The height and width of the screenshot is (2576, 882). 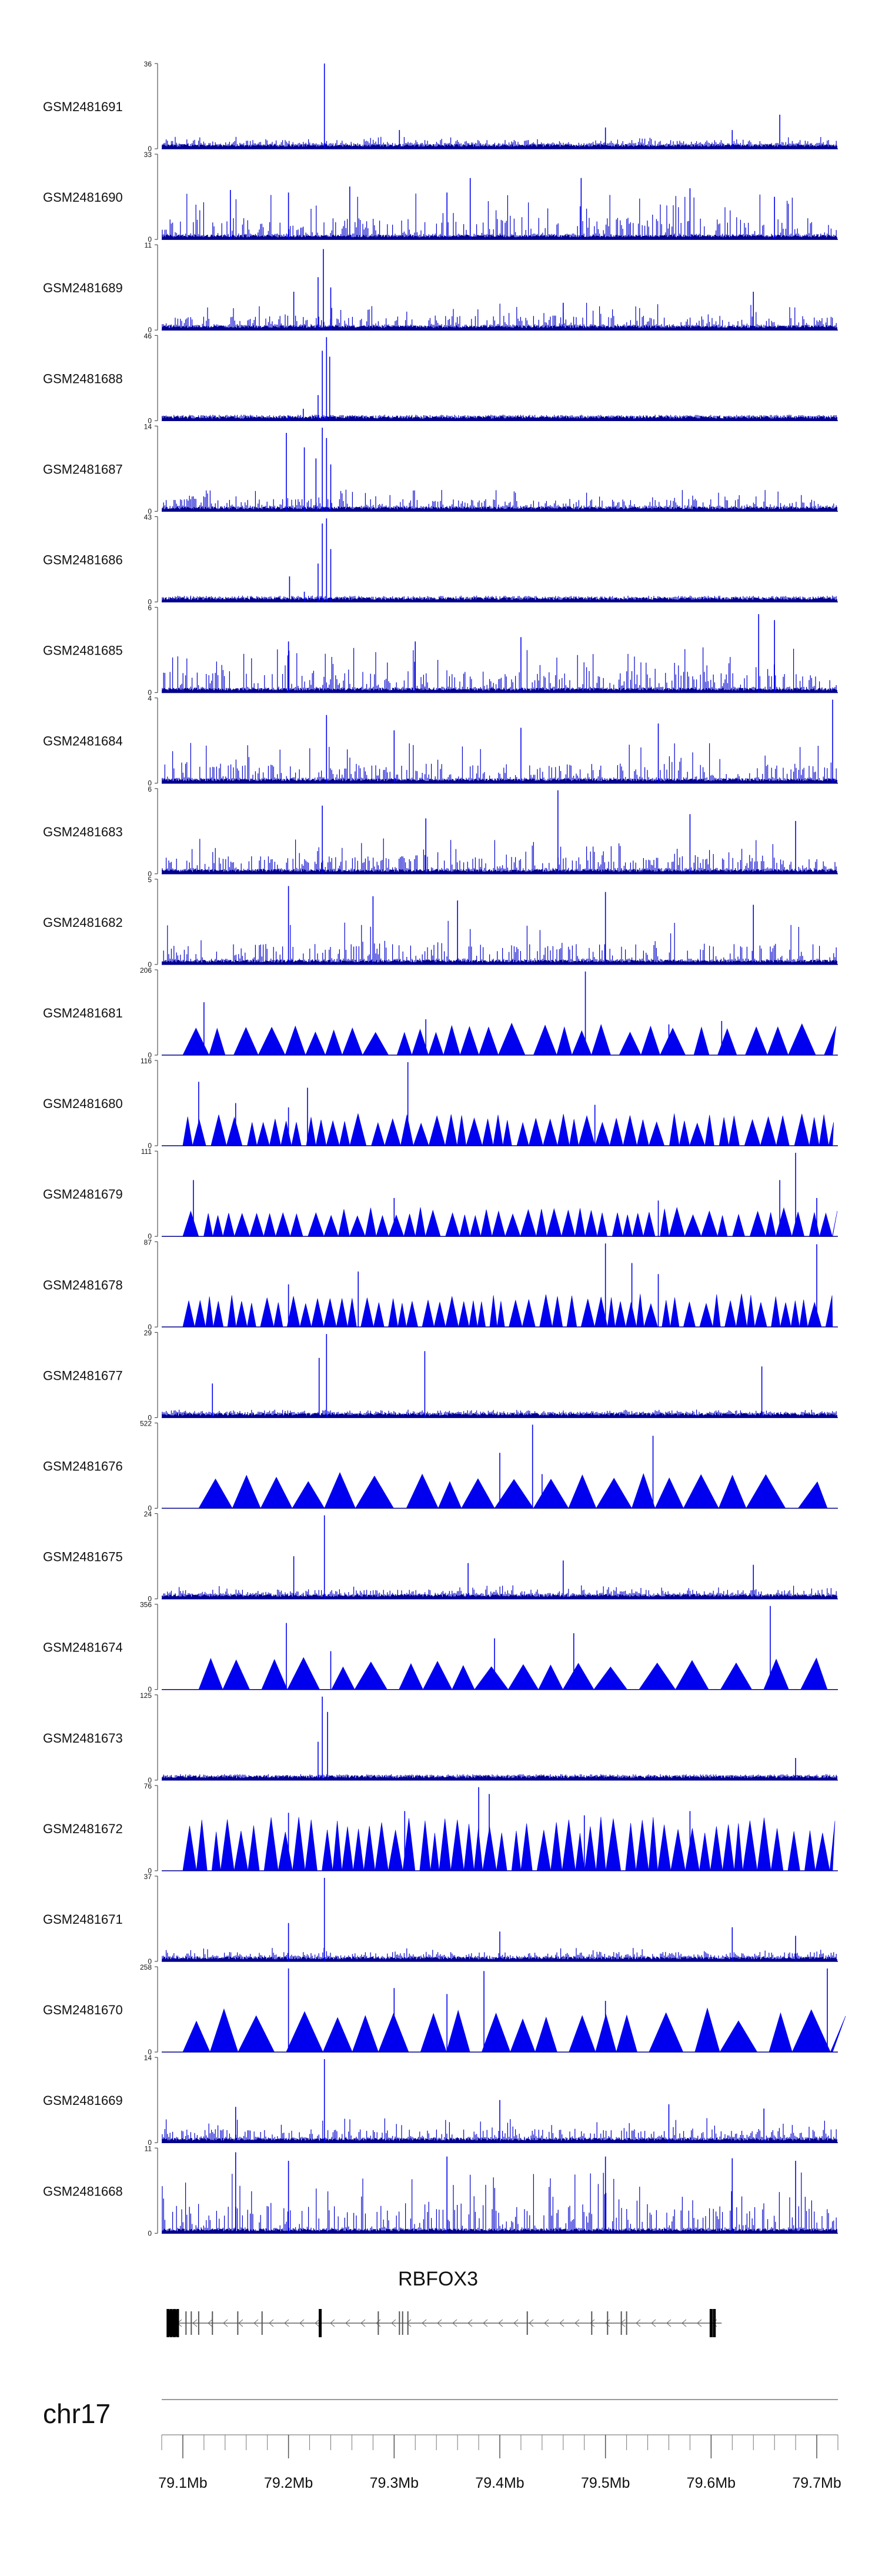 I want to click on track-GSM2481677: GSM2481677 29 0, so click(x=440, y=1375).